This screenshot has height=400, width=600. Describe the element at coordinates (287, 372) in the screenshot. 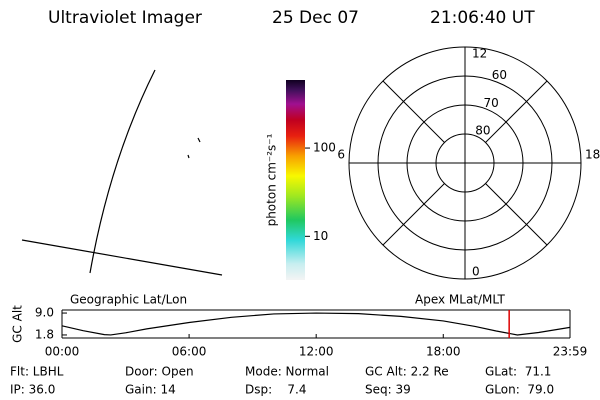

I see `status-field: Mode: Normal` at that location.